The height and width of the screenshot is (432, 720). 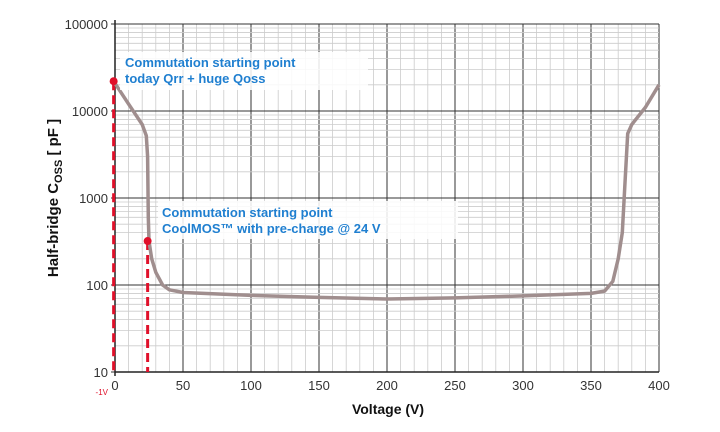 I want to click on x-tick-label: 300, so click(x=523, y=385).